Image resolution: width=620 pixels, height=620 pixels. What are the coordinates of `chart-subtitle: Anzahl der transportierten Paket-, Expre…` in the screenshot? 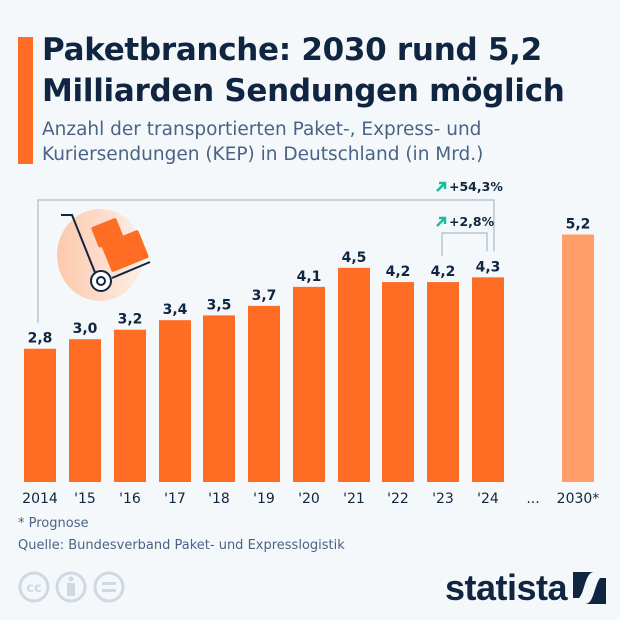 It's located at (263, 142).